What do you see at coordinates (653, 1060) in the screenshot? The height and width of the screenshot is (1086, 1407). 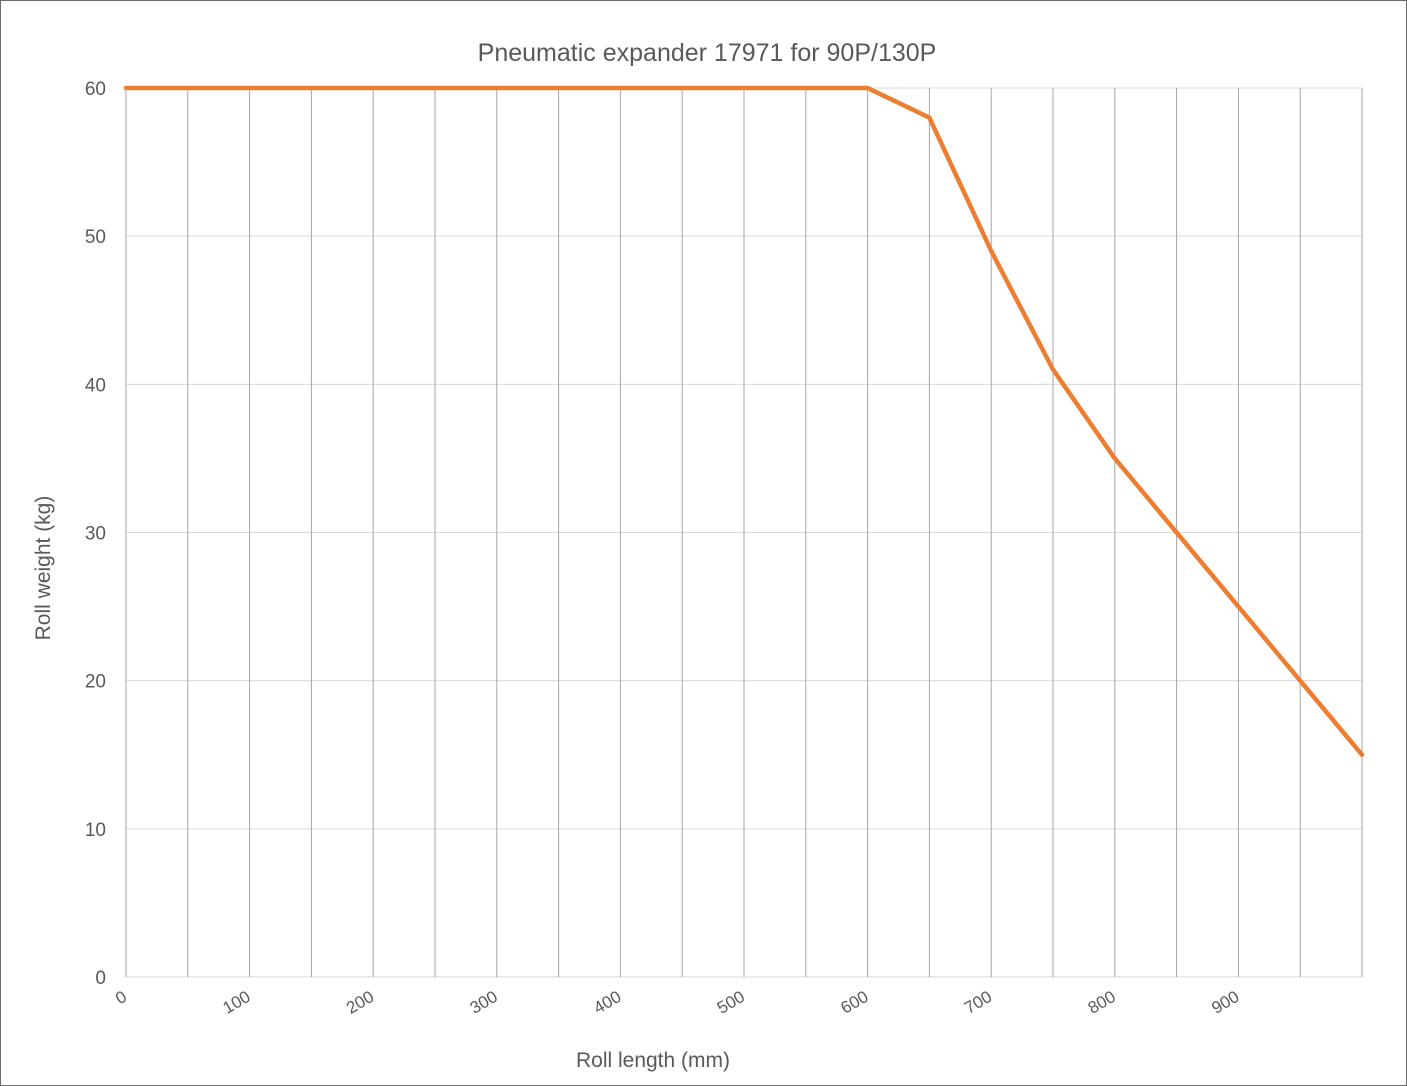 I see `x-axis-label: Roll length (mm)` at bounding box center [653, 1060].